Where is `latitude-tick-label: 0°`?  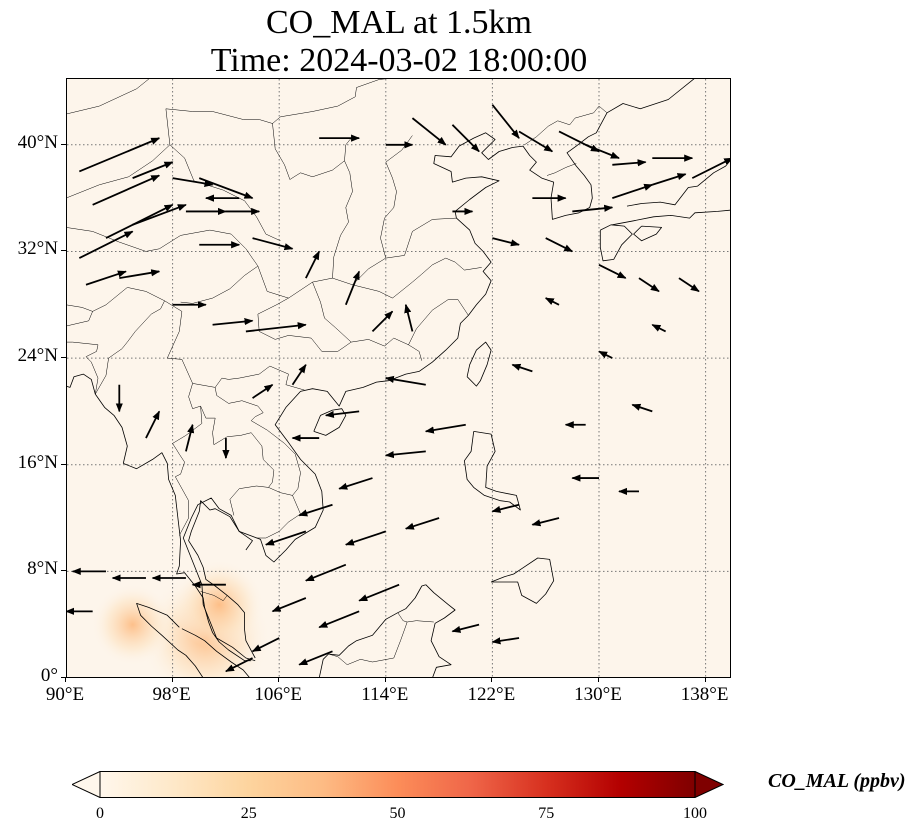
latitude-tick-label: 0° is located at coordinates (49, 675).